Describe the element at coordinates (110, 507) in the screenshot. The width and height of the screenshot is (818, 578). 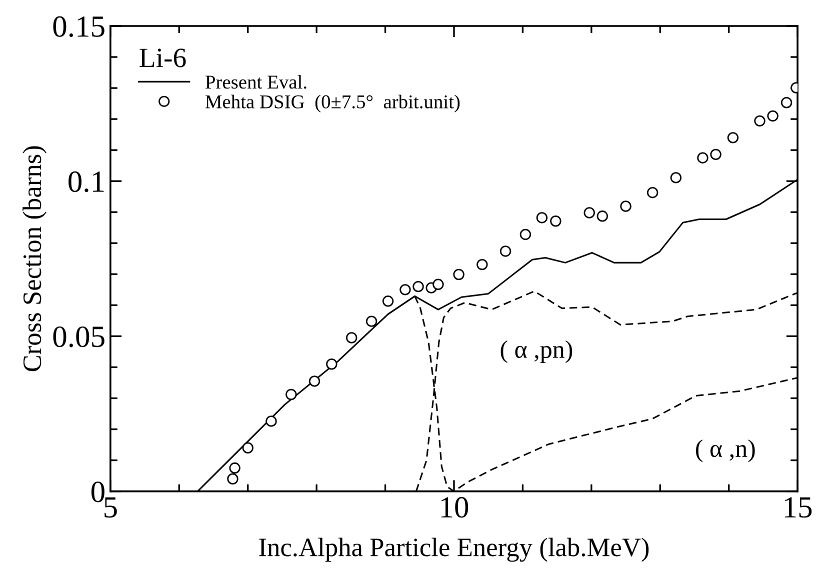
I see `x-tick-label: 5` at that location.